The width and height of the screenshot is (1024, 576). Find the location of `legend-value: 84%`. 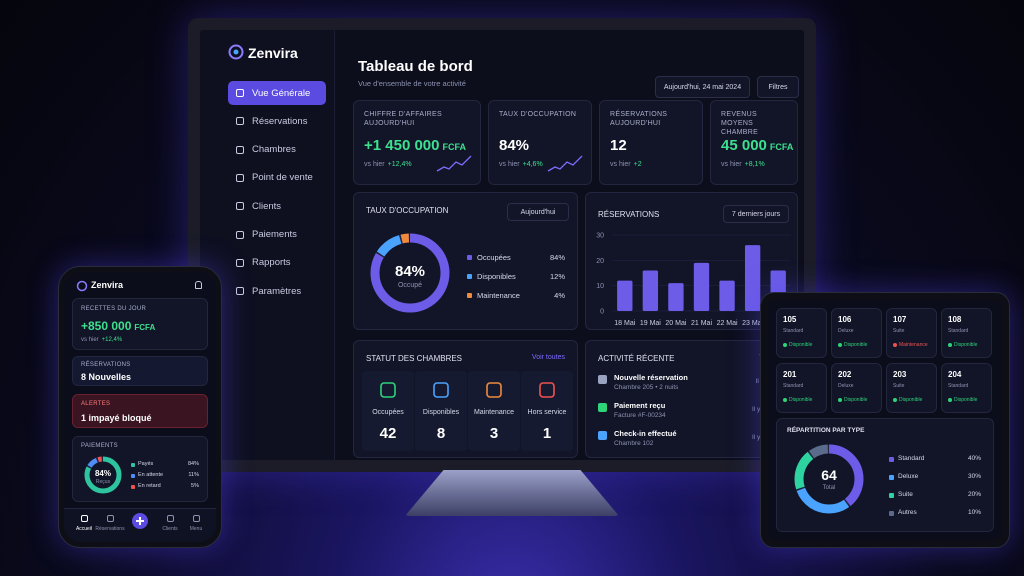

legend-value: 84% is located at coordinates (193, 464).